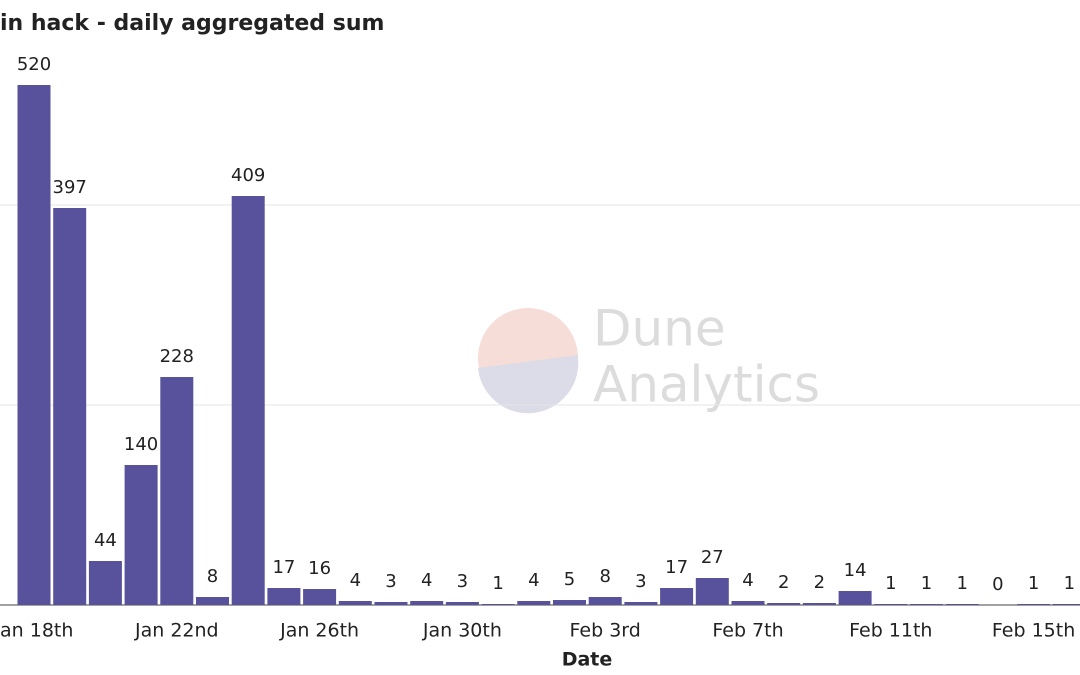 The width and height of the screenshot is (1080, 675). I want to click on x-tick-label: Feb 3rd, so click(605, 631).